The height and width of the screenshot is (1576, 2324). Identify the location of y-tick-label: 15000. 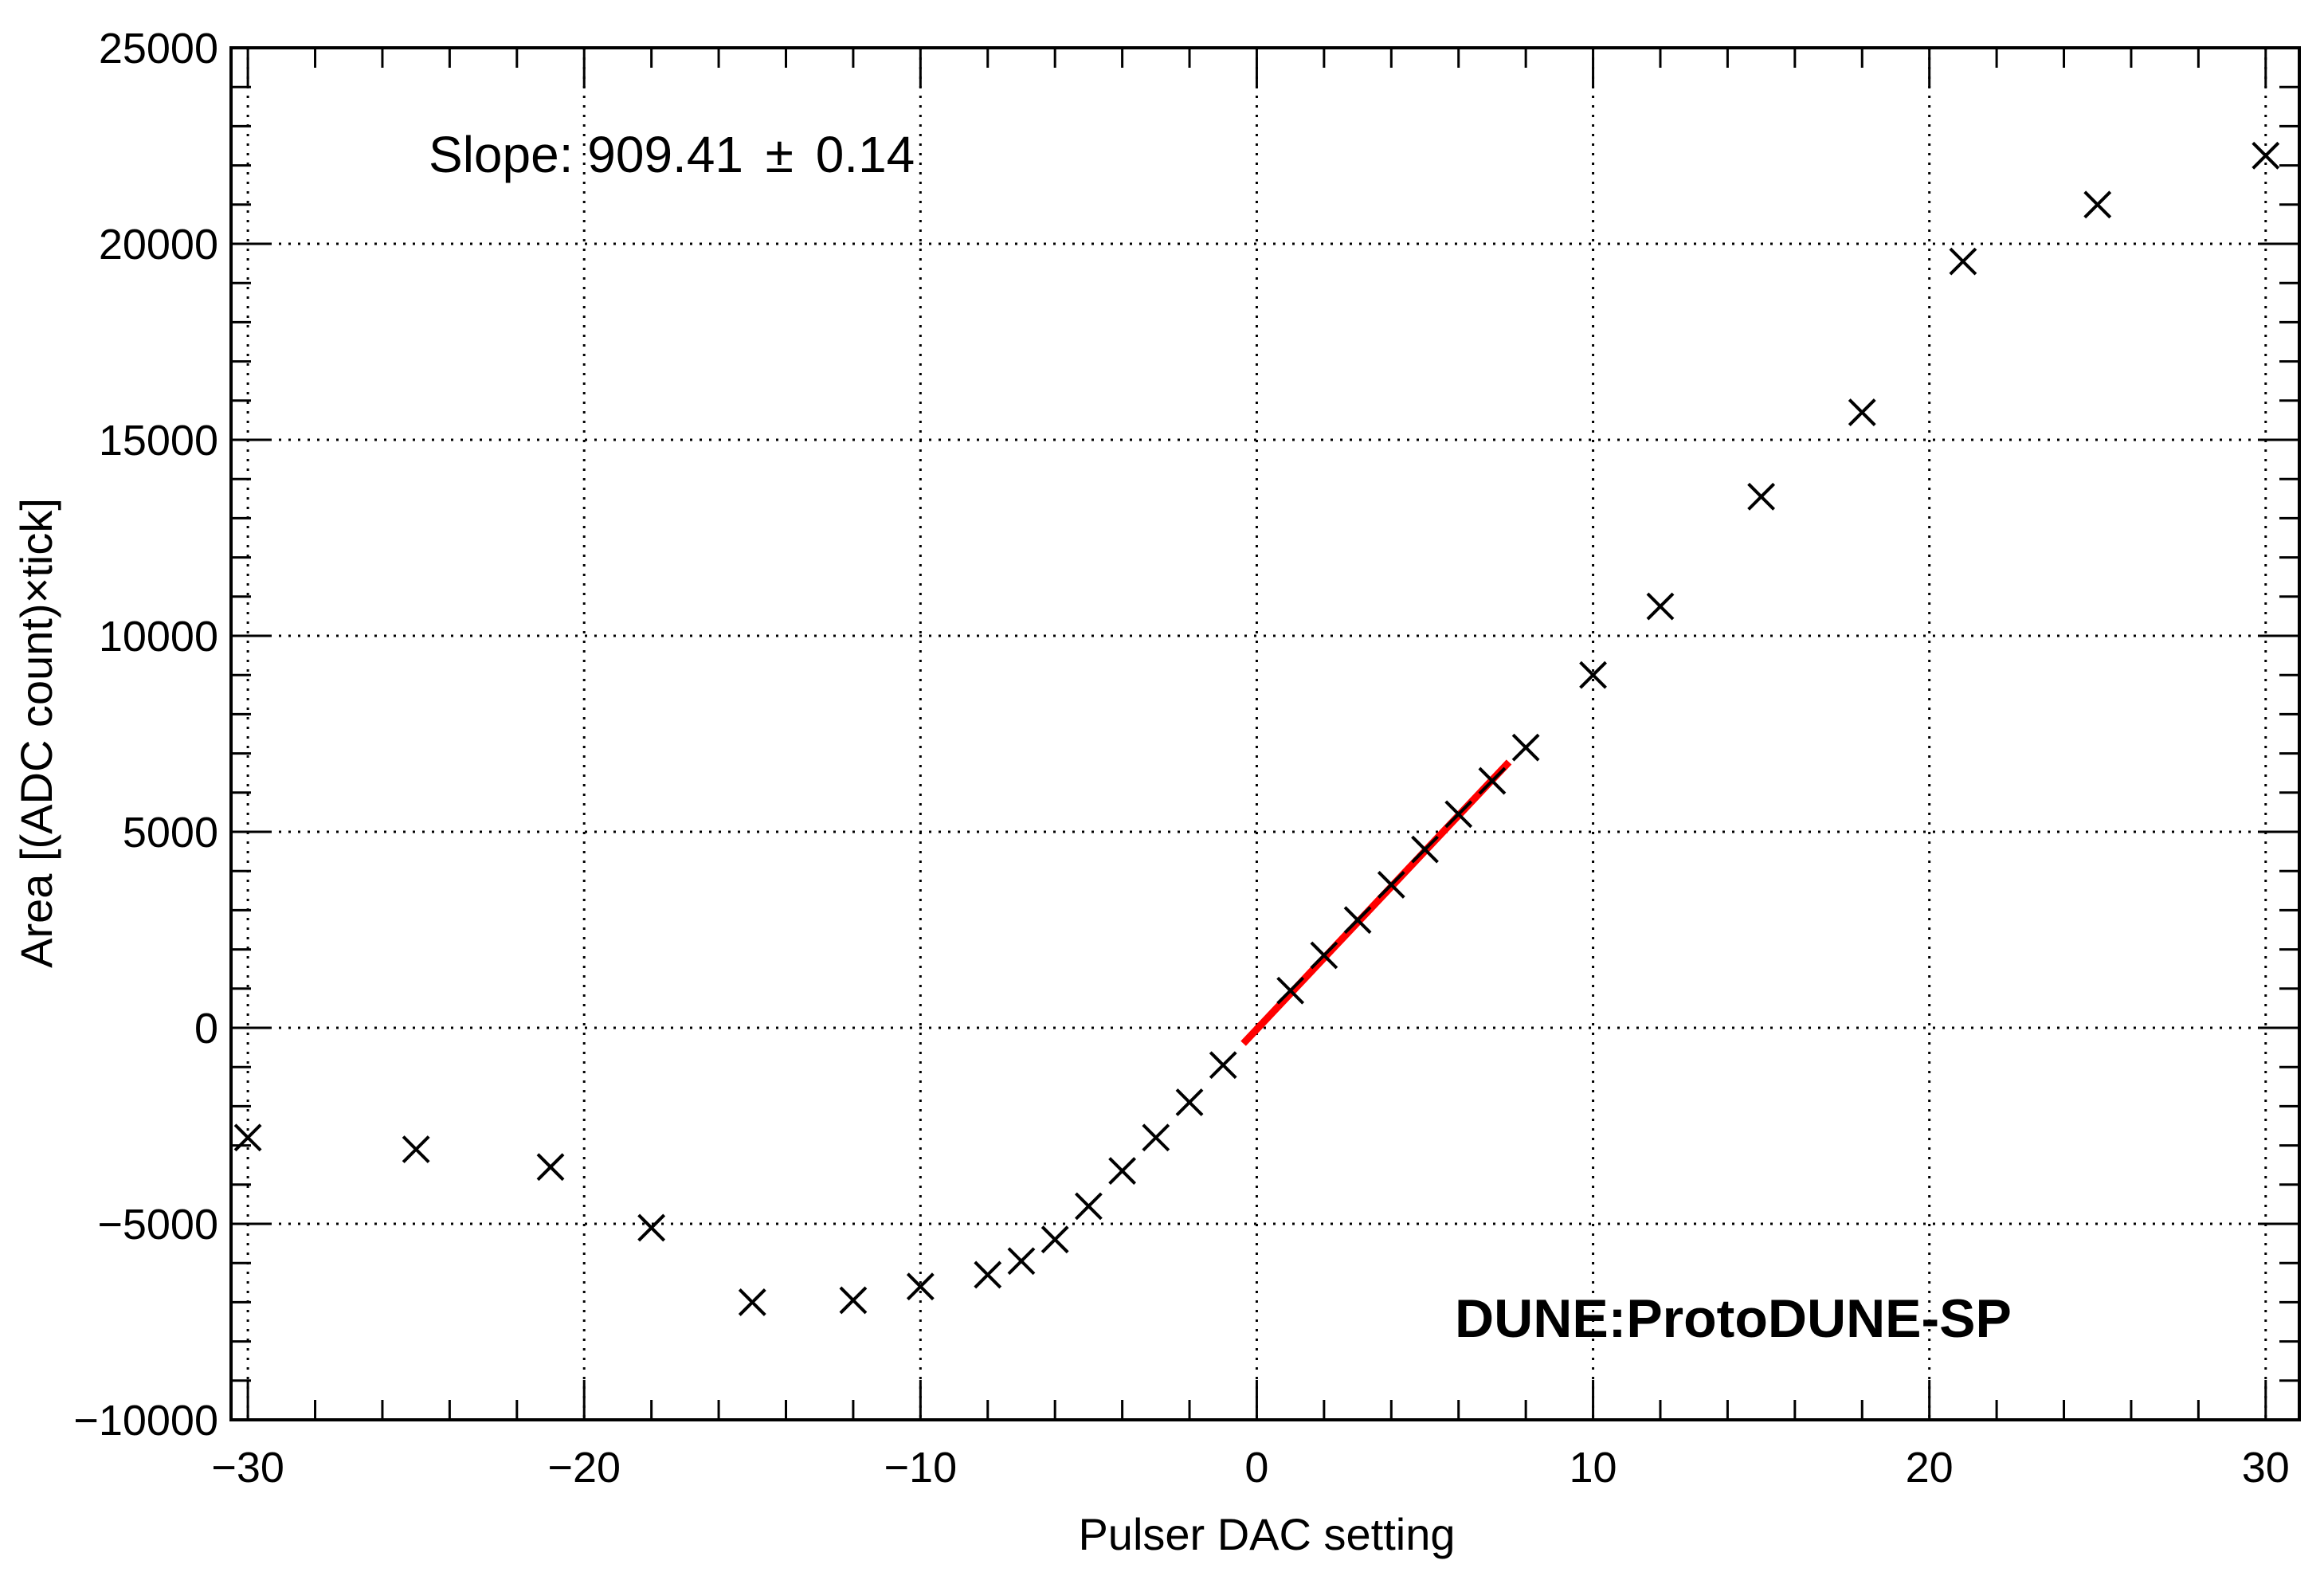
(158, 441).